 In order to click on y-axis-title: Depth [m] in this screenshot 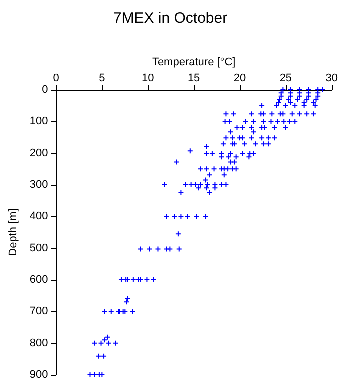, I will do `click(14, 232)`.